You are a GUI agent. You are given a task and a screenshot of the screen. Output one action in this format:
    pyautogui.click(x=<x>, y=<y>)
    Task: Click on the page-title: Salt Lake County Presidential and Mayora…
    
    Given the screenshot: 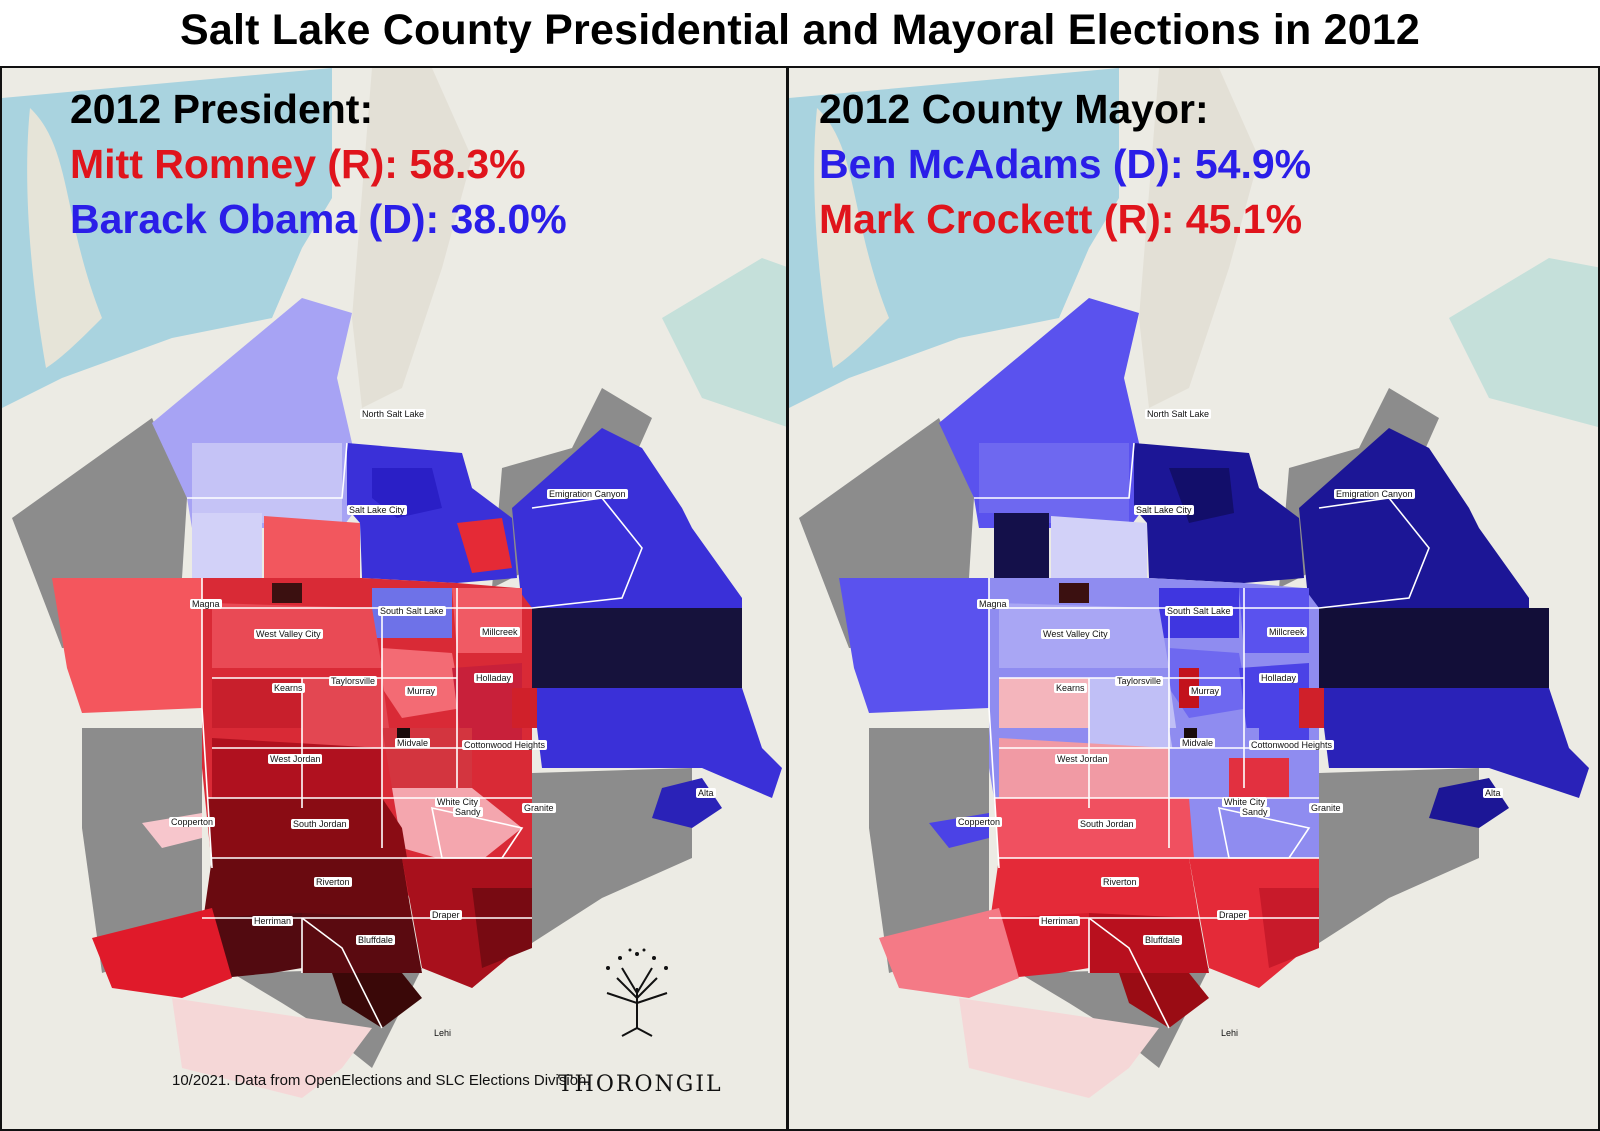 What is the action you would take?
    pyautogui.click(x=800, y=30)
    